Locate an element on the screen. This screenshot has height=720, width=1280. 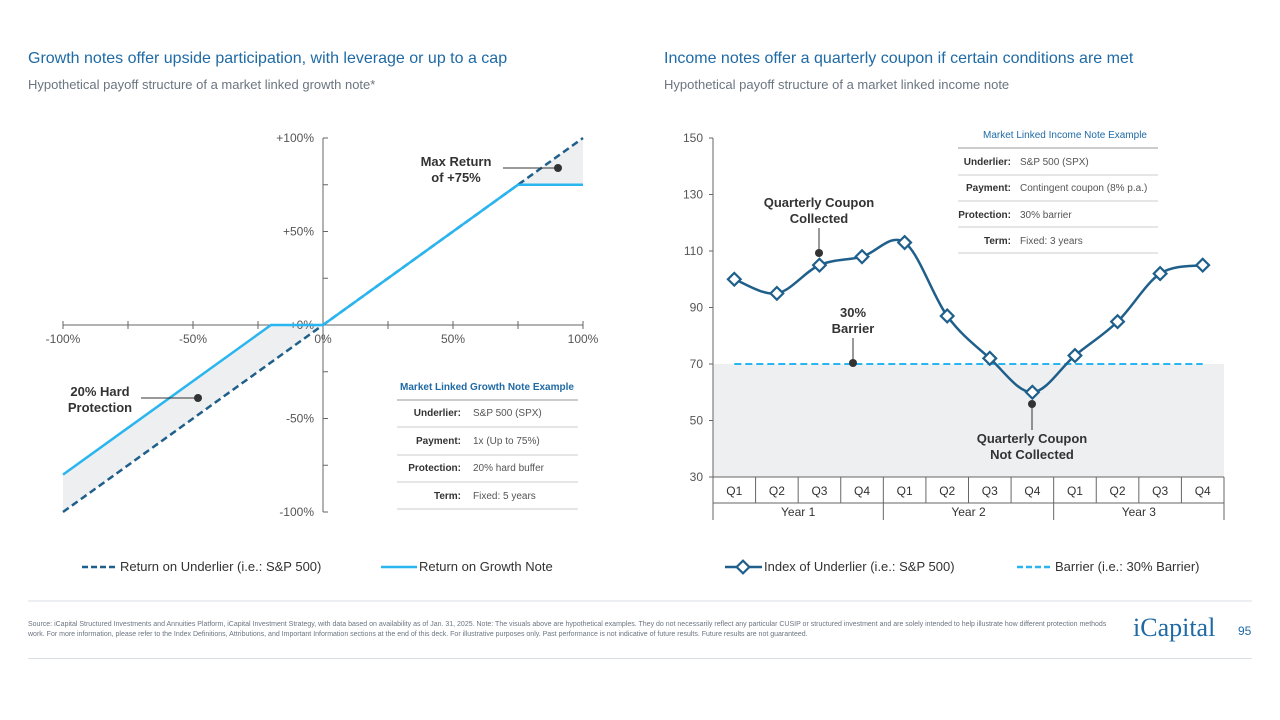
income-table-value: Contingent coupon (8% p.a.) is located at coordinates (1083, 188).